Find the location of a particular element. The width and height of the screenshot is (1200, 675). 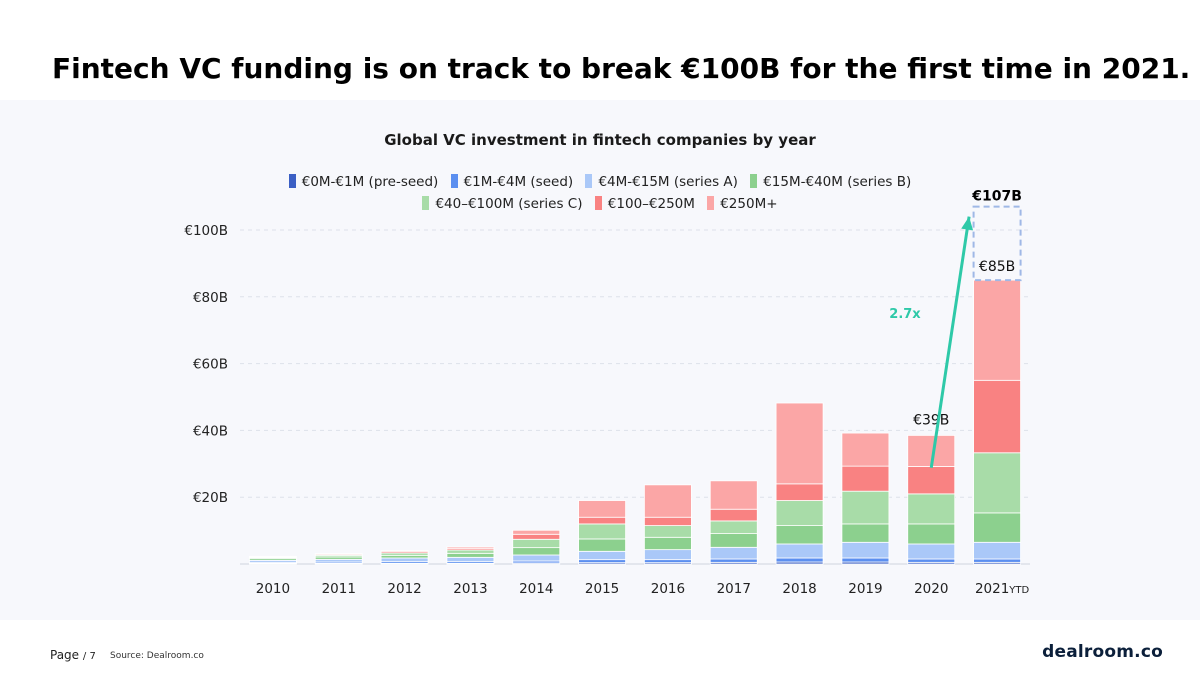

x-tick-label: 2010 is located at coordinates (273, 589).